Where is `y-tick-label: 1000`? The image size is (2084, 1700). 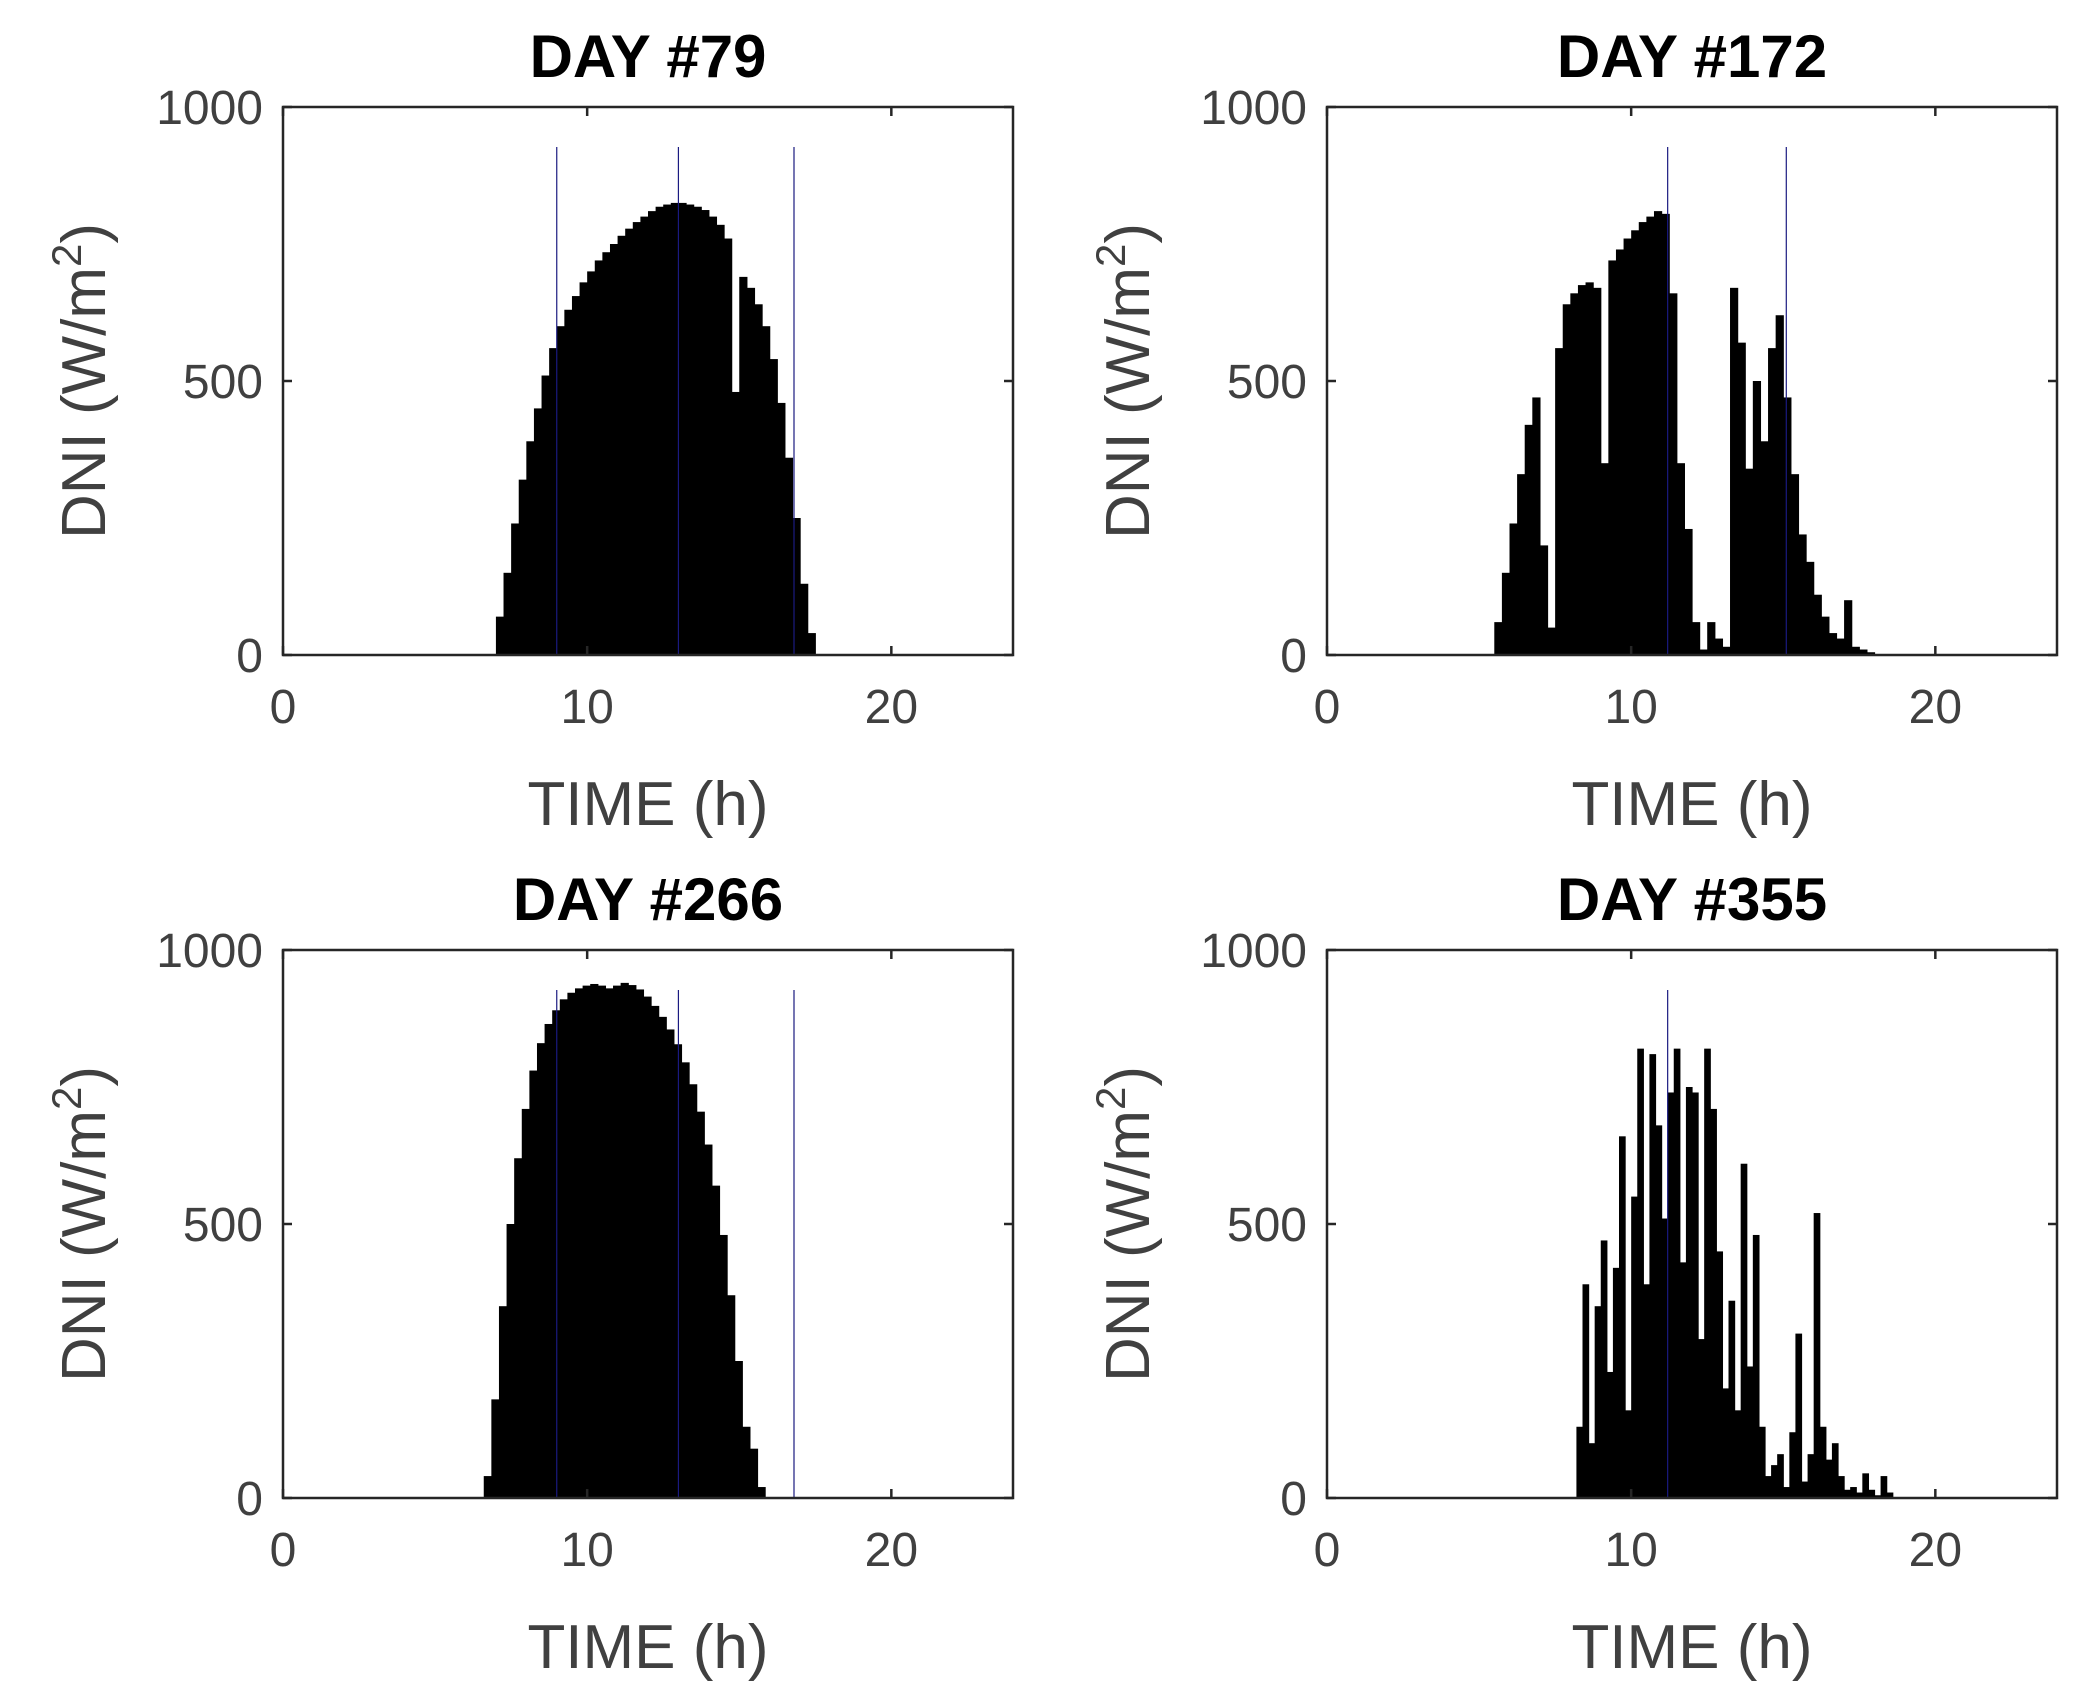 y-tick-label: 1000 is located at coordinates (209, 108).